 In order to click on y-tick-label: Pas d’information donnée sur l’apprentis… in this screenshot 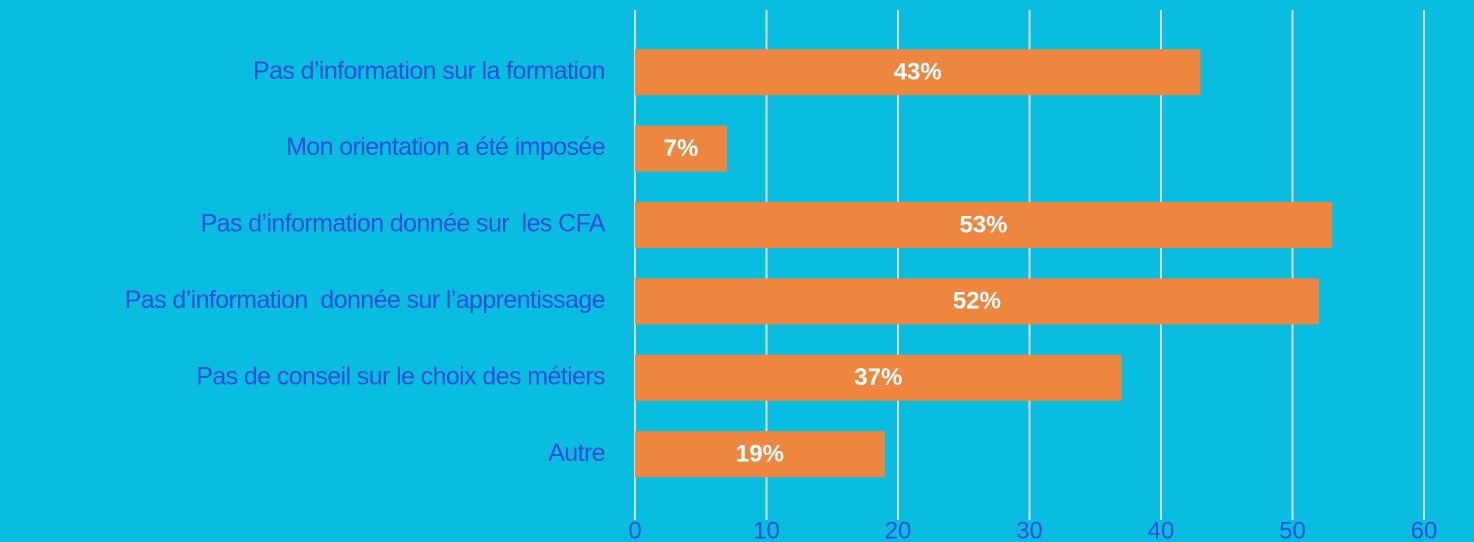, I will do `click(365, 300)`.